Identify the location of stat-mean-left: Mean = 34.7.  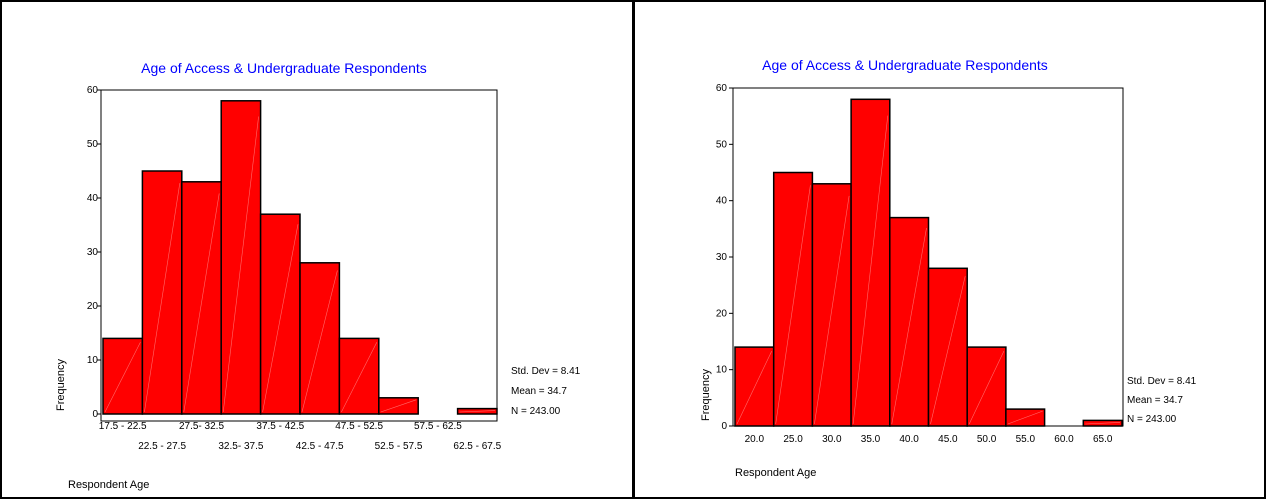
(539, 391).